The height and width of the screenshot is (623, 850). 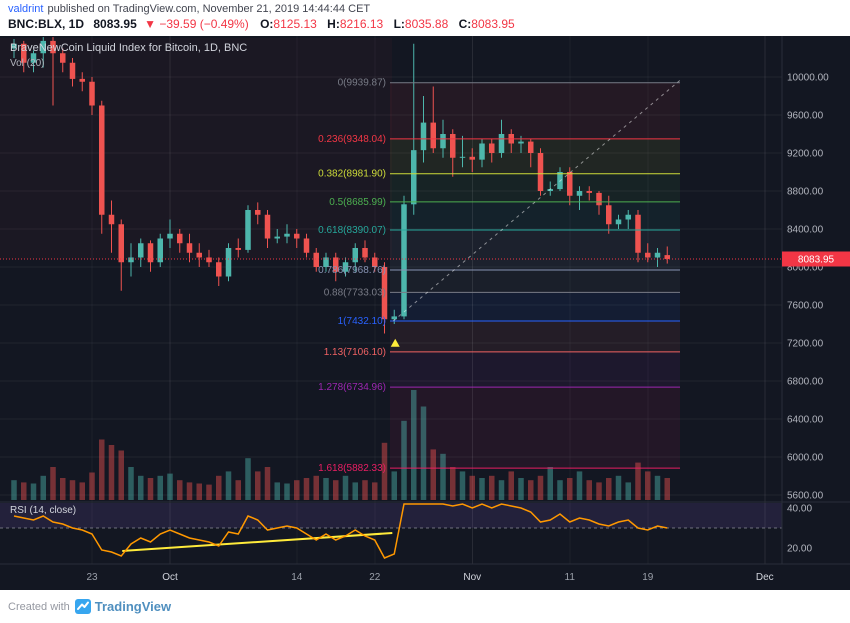 I want to click on time-axis-label: Oct, so click(x=170, y=577).